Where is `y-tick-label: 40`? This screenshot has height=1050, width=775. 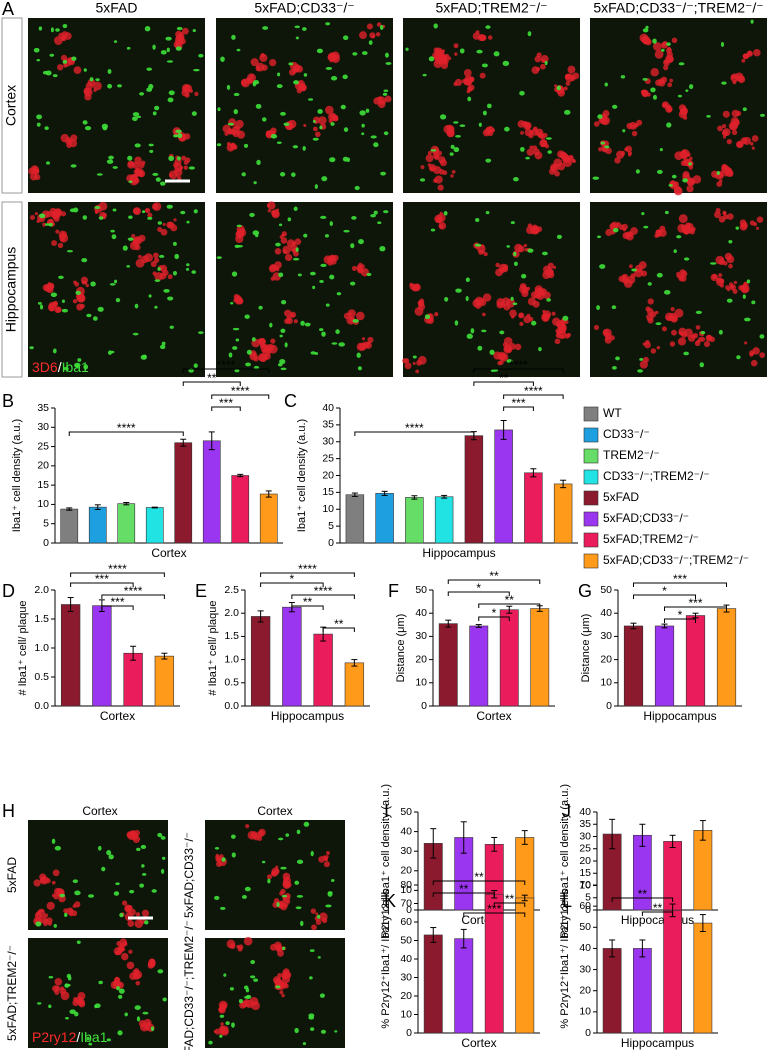
y-tick-label: 40 is located at coordinates (585, 812).